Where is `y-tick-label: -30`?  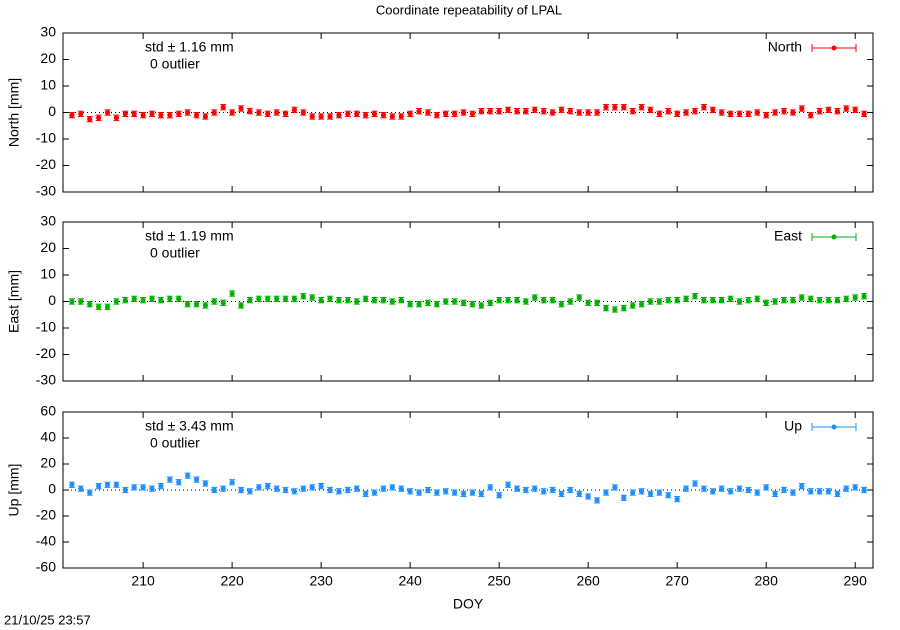 y-tick-label: -30 is located at coordinates (46, 380).